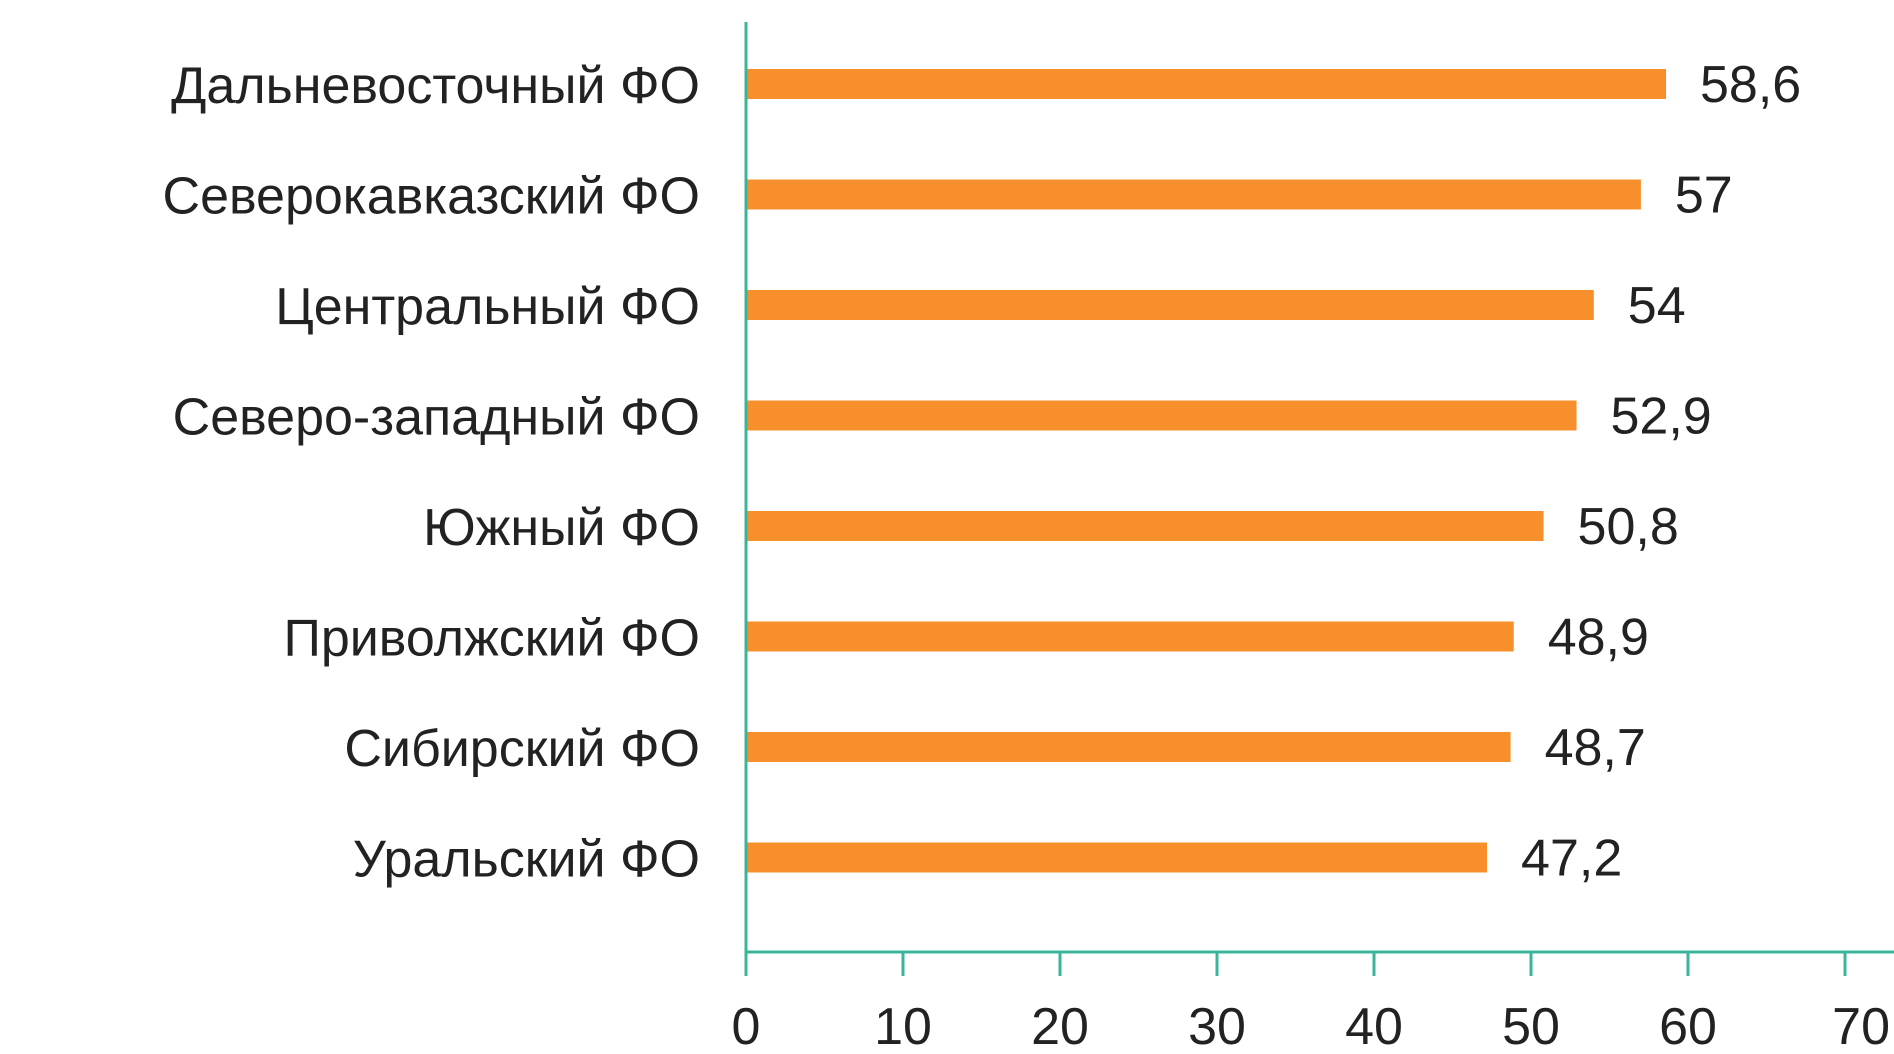 The height and width of the screenshot is (1054, 1894). I want to click on value-label: 52,9, so click(1661, 417).